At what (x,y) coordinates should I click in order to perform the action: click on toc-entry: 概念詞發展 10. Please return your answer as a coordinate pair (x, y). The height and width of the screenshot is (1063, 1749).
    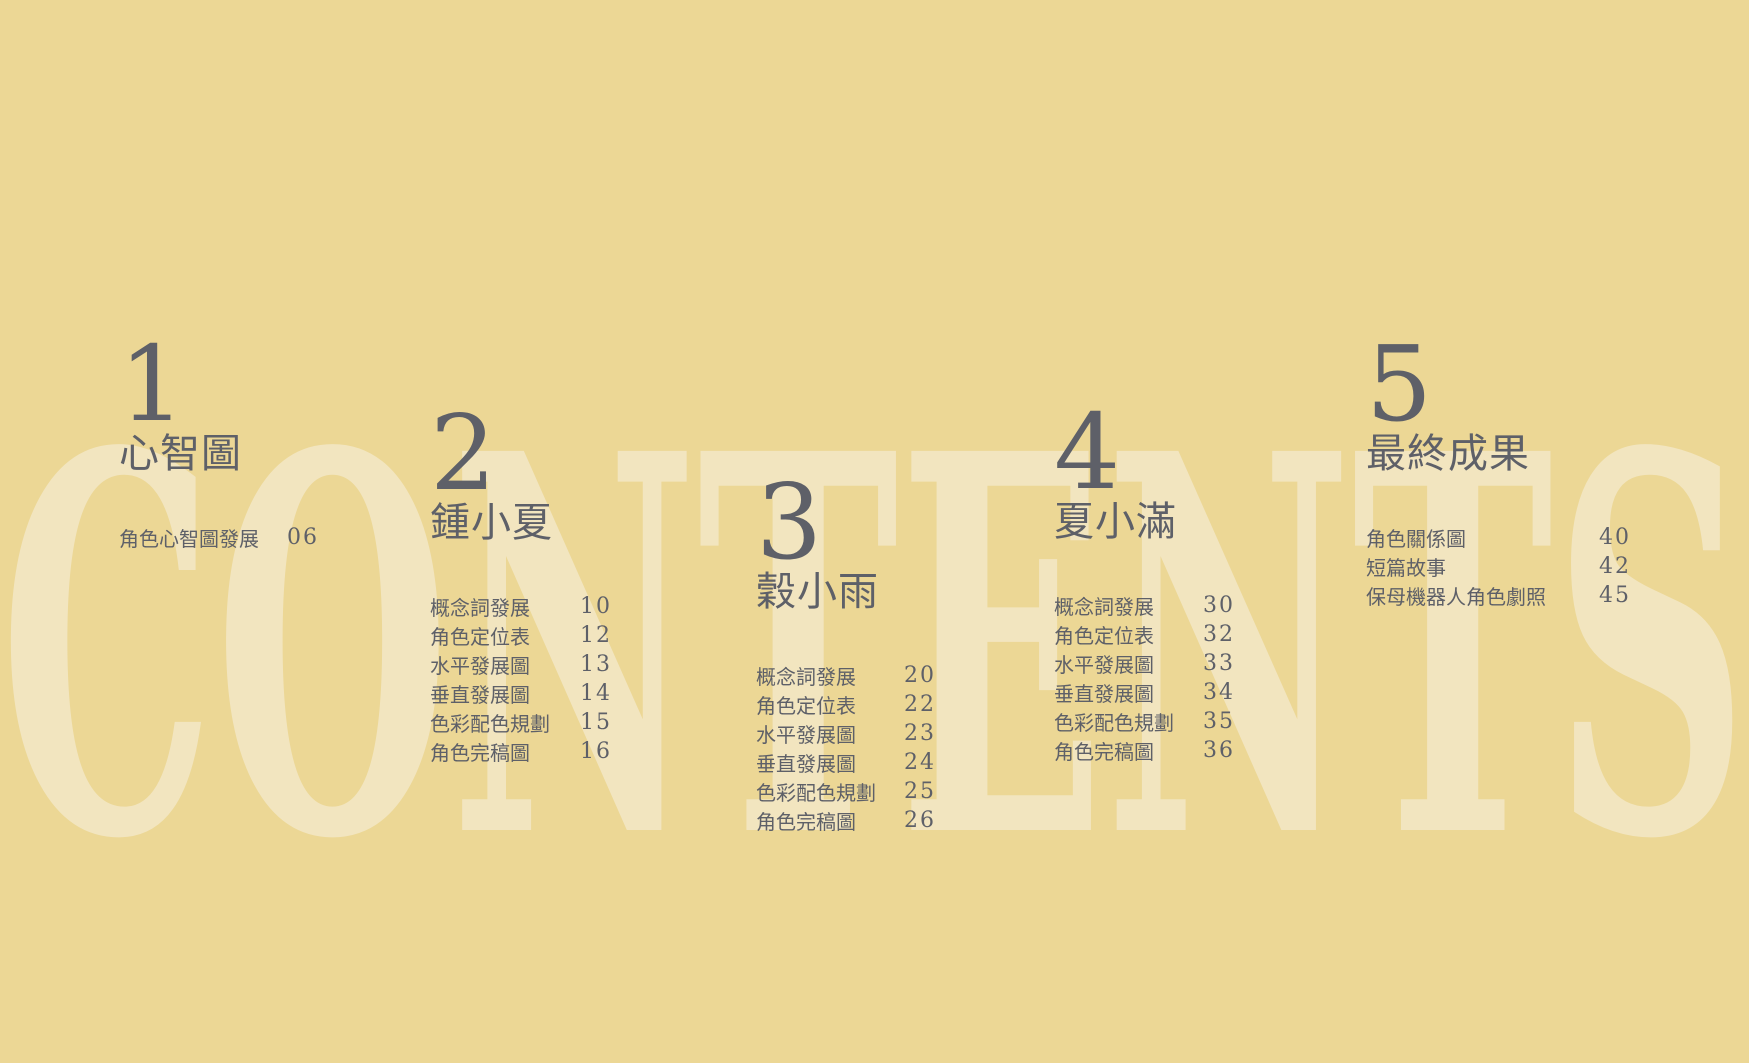
    Looking at the image, I should click on (521, 606).